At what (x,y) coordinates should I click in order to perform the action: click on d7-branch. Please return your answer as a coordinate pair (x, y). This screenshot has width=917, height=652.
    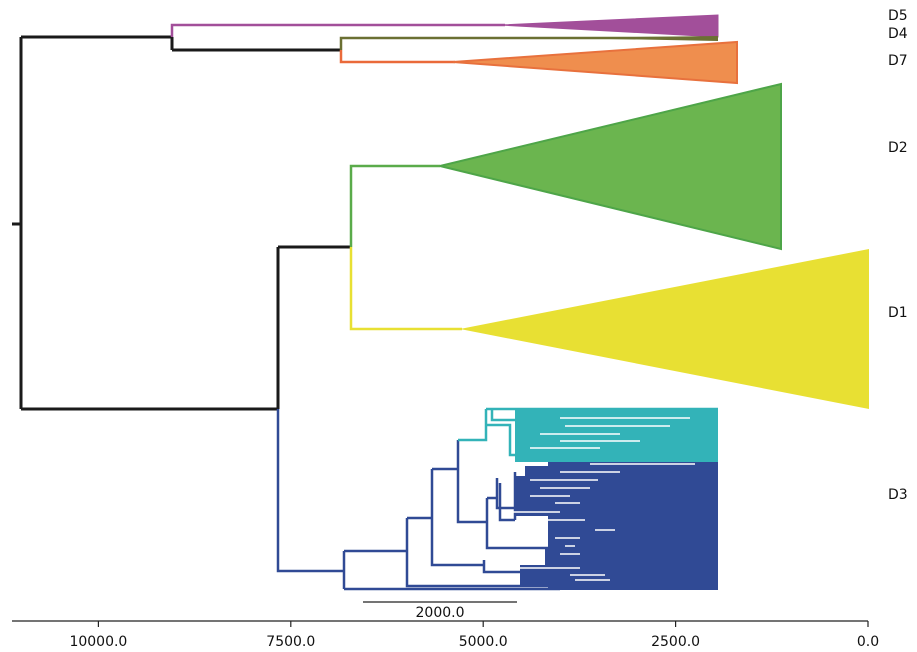
    Looking at the image, I should click on (397, 57).